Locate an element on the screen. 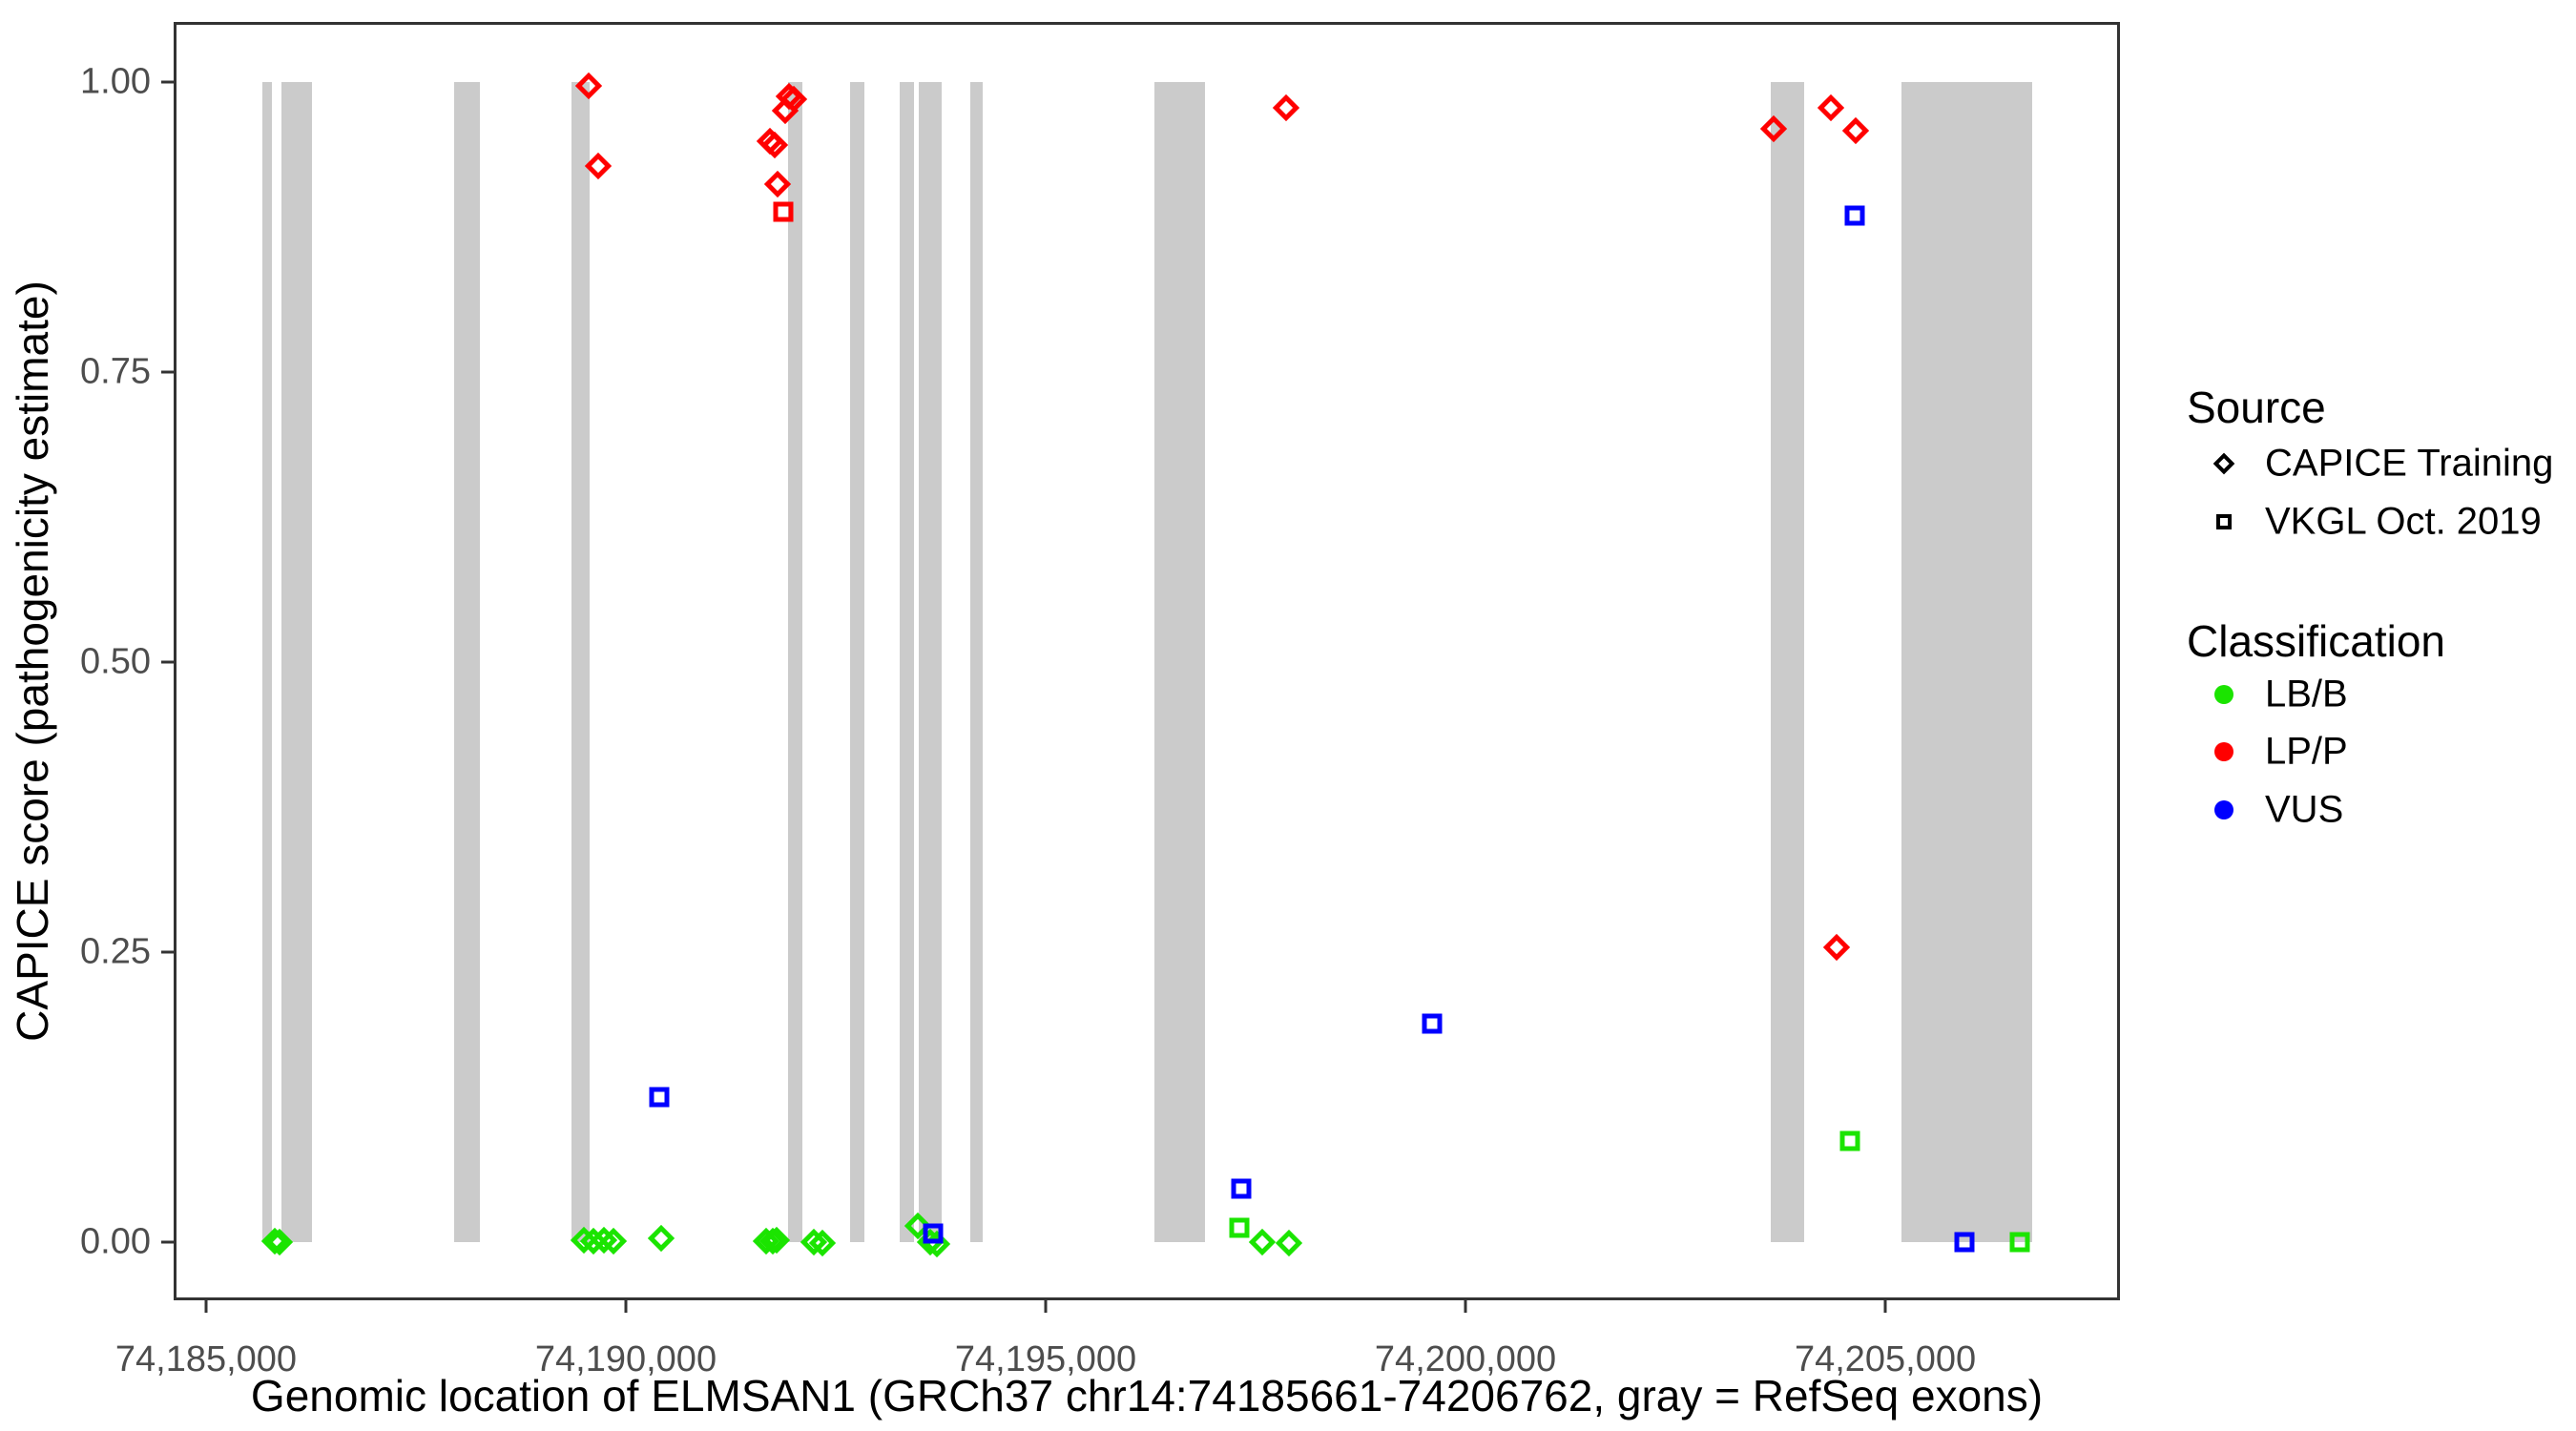 This screenshot has width=2576, height=1431. y-axis-tick-label: 0.75 is located at coordinates (115, 371).